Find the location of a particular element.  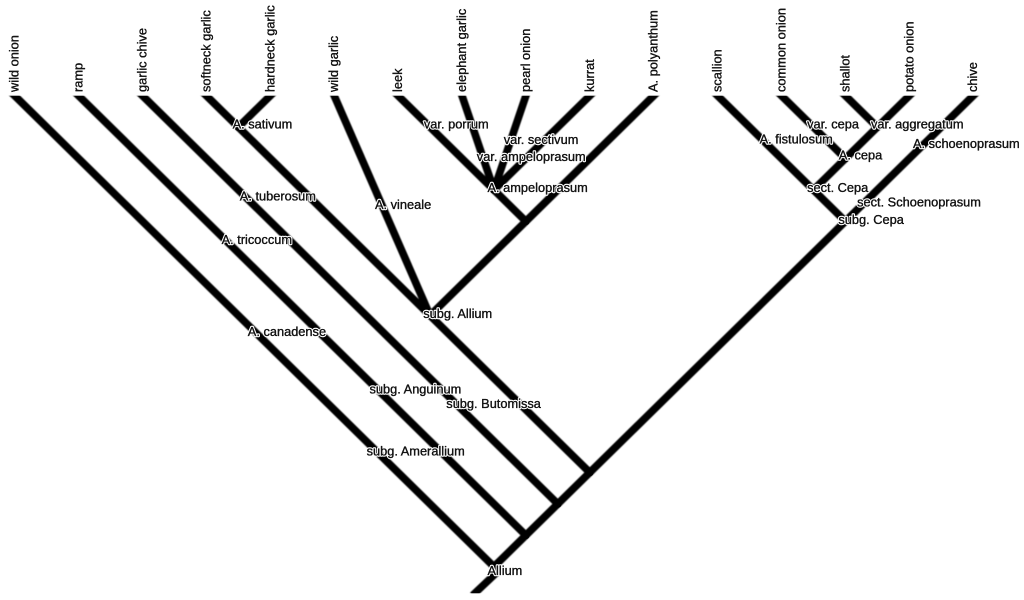

svg-text: subg. Cepa is located at coordinates (871, 219).